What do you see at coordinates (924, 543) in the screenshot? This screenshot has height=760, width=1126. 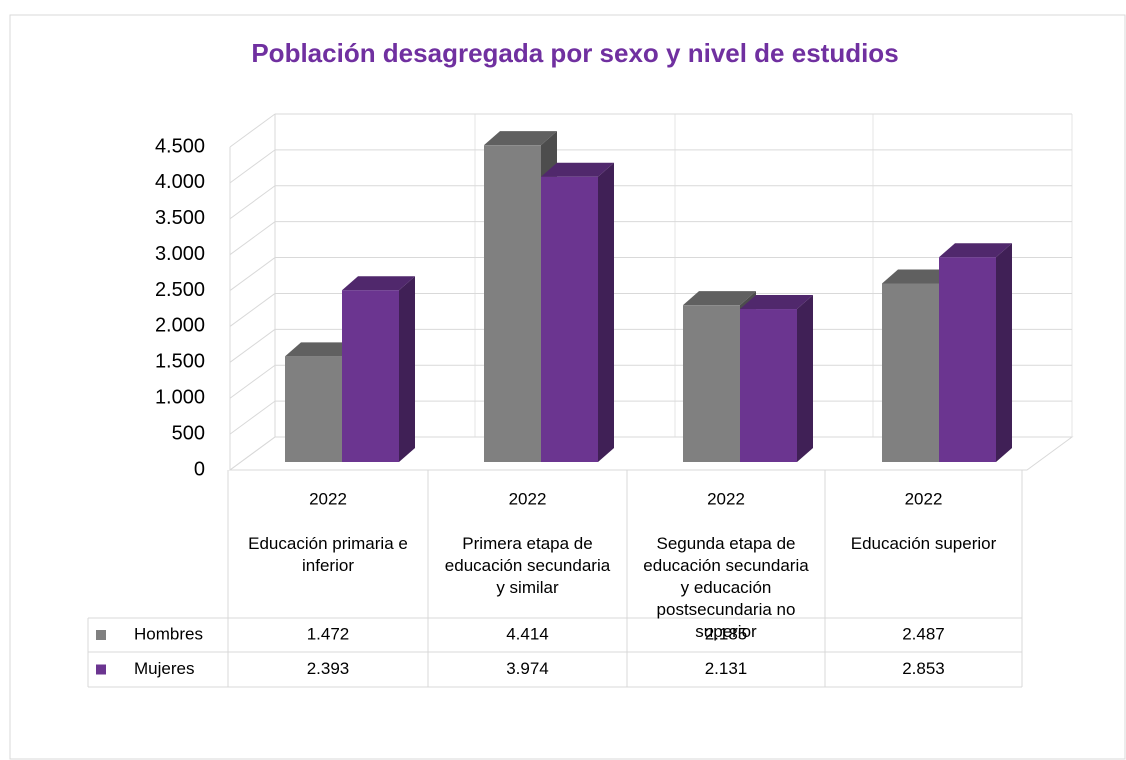 I see `x-tick-label: Educación superior` at bounding box center [924, 543].